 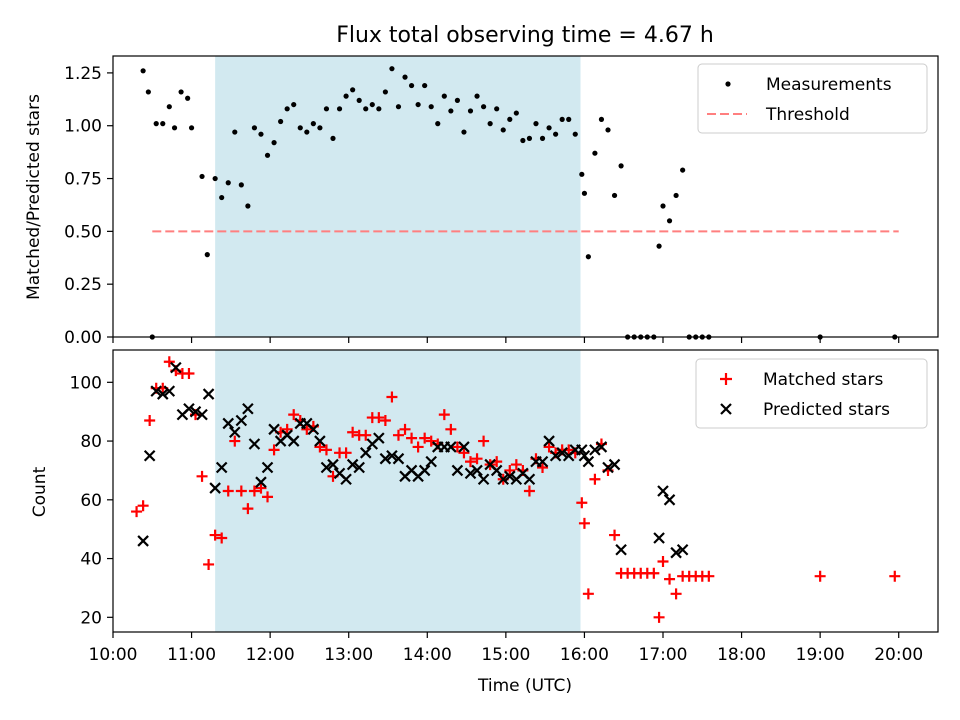 What do you see at coordinates (34, 197) in the screenshot?
I see `top-y-axis-label: Matched/Predicted stars` at bounding box center [34, 197].